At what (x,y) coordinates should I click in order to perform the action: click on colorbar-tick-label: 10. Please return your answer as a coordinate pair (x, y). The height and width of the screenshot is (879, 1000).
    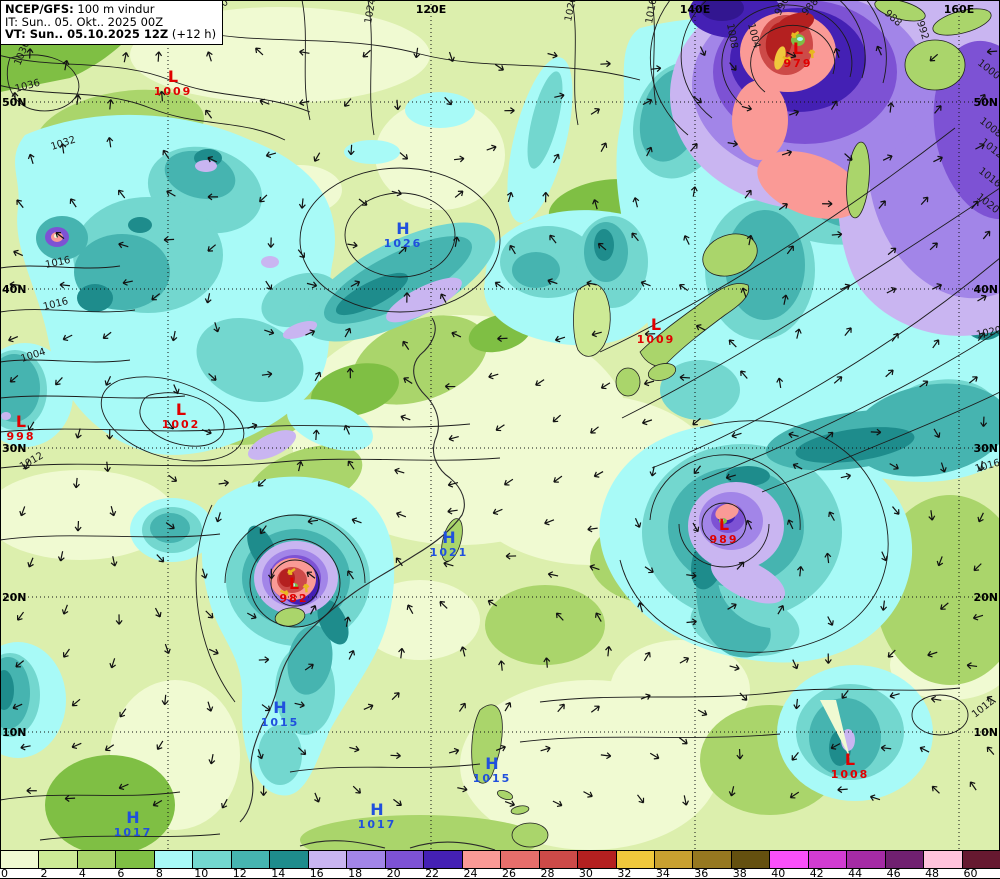
    Looking at the image, I should click on (201, 873).